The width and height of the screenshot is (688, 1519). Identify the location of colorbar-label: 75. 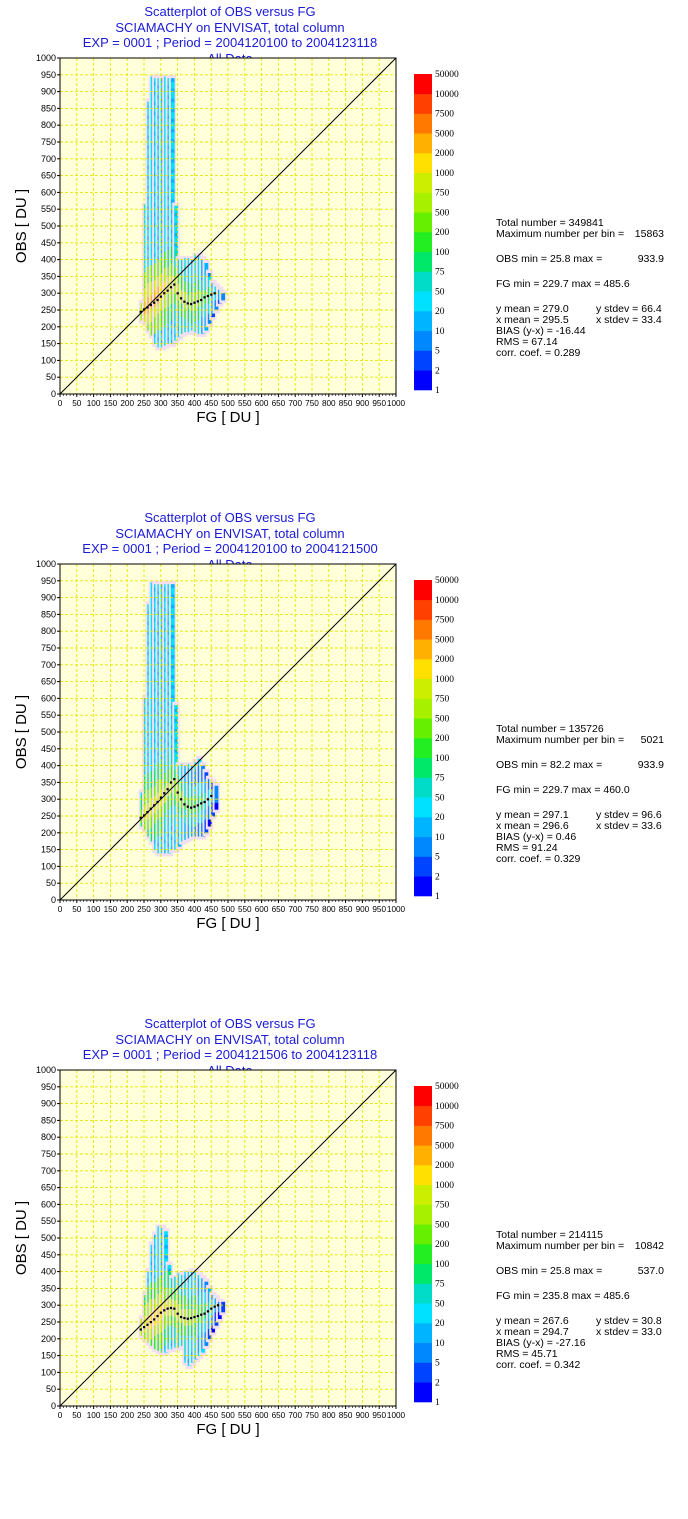
(440, 779).